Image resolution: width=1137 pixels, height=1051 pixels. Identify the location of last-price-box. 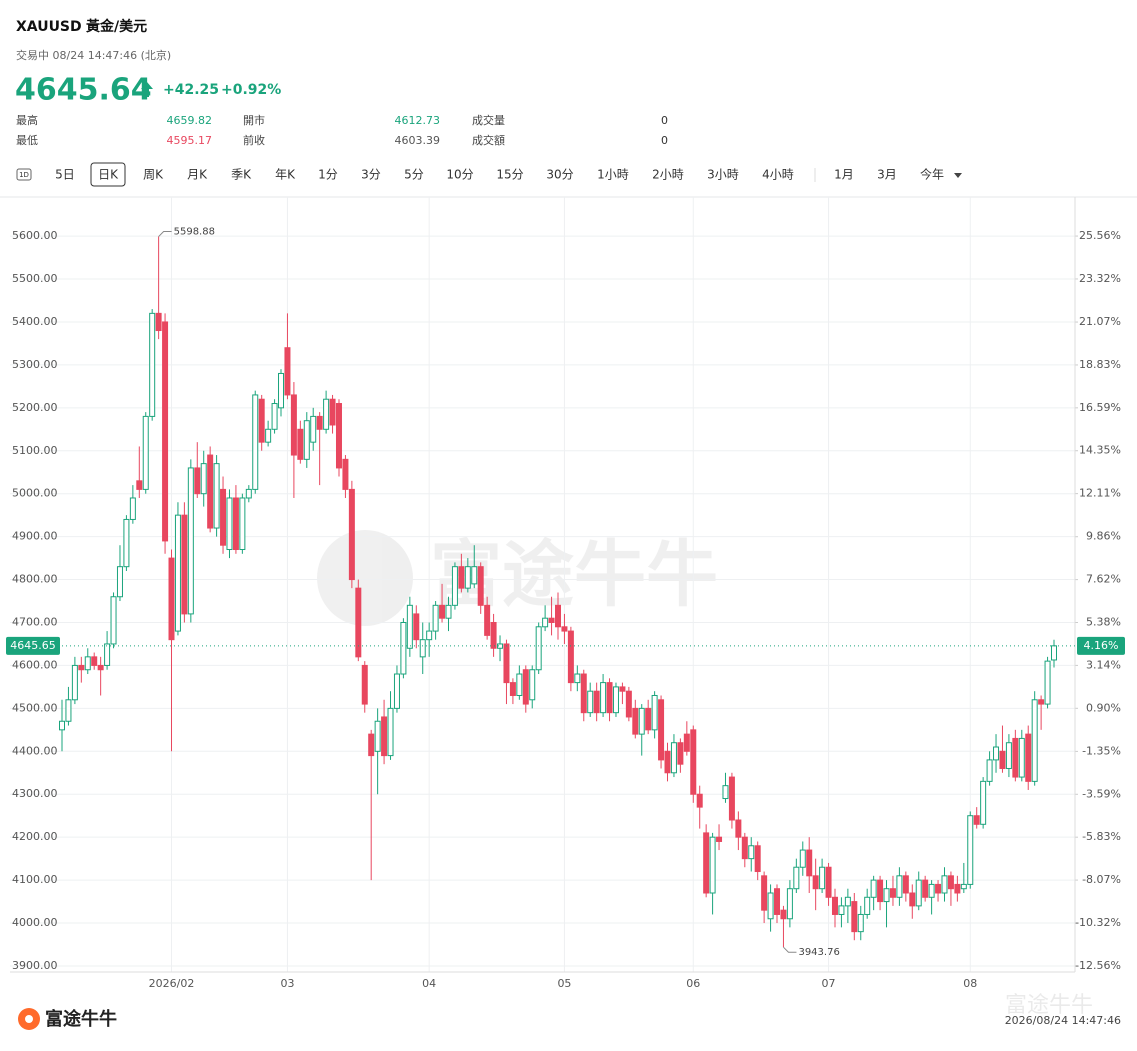
(33, 645).